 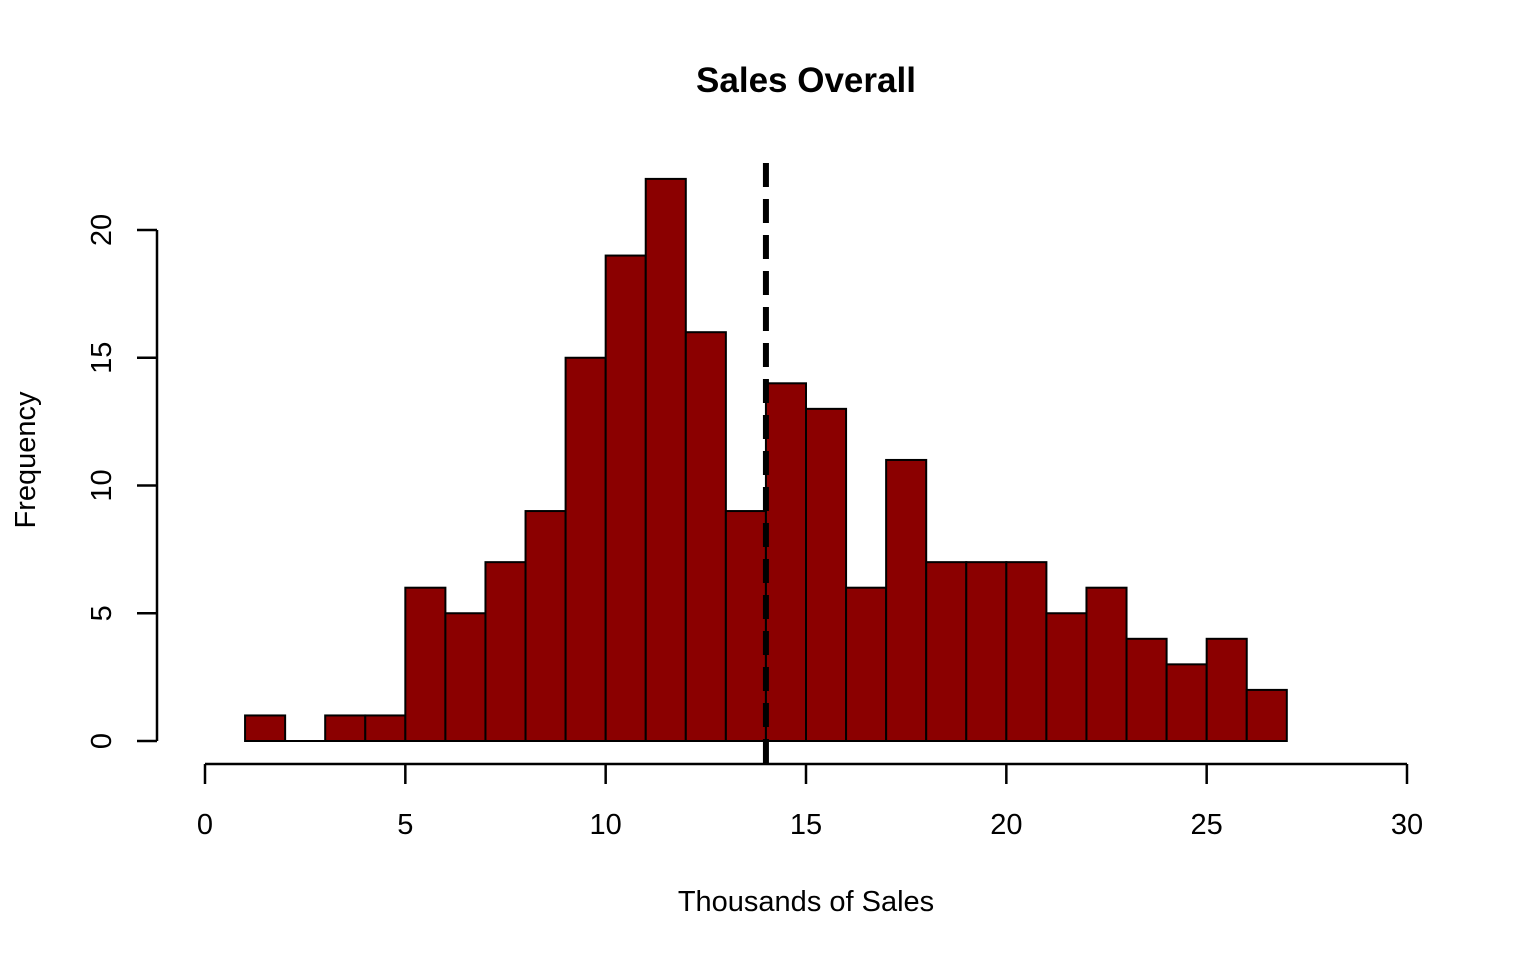 What do you see at coordinates (806, 825) in the screenshot?
I see `x-tick-label: 15` at bounding box center [806, 825].